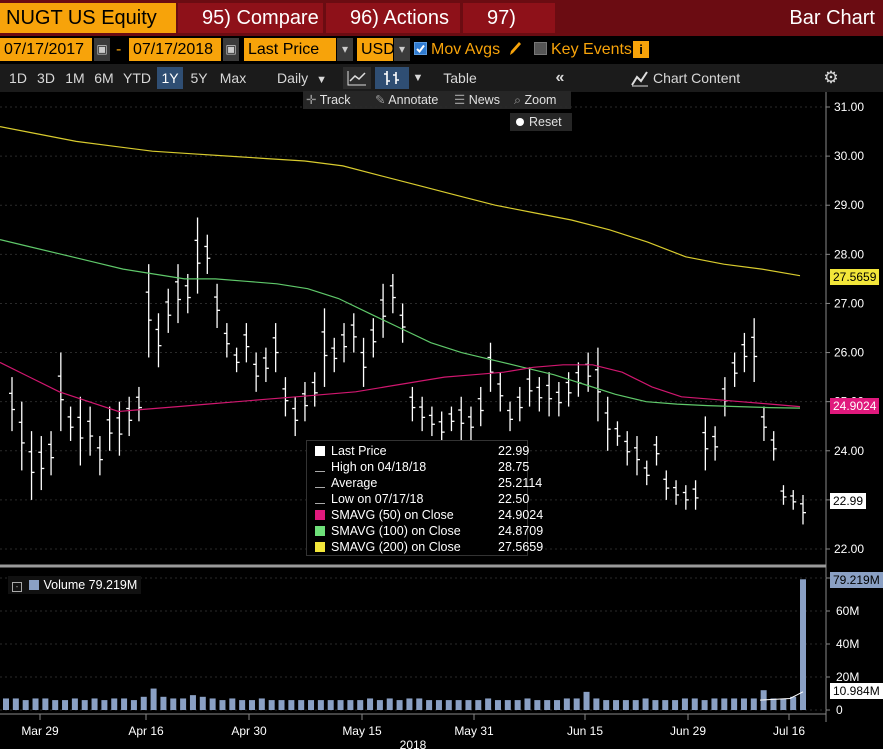 Image resolution: width=883 pixels, height=749 pixels. I want to click on legend-row: High on 04/18/18 28.75, so click(422, 467).